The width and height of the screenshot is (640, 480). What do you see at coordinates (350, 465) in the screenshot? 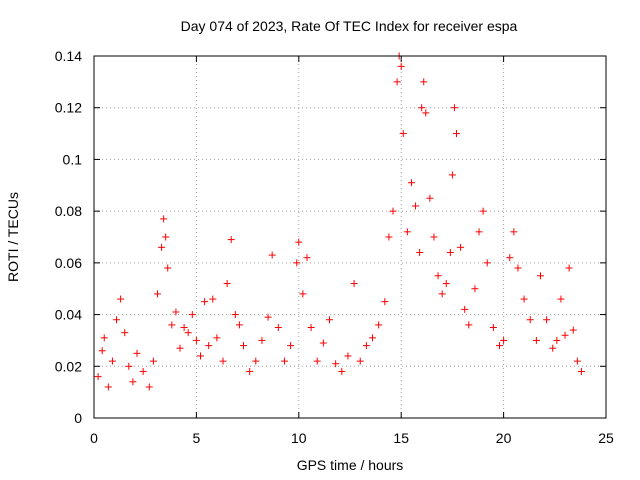
I see `x-axis-title: GPS time / hours` at bounding box center [350, 465].